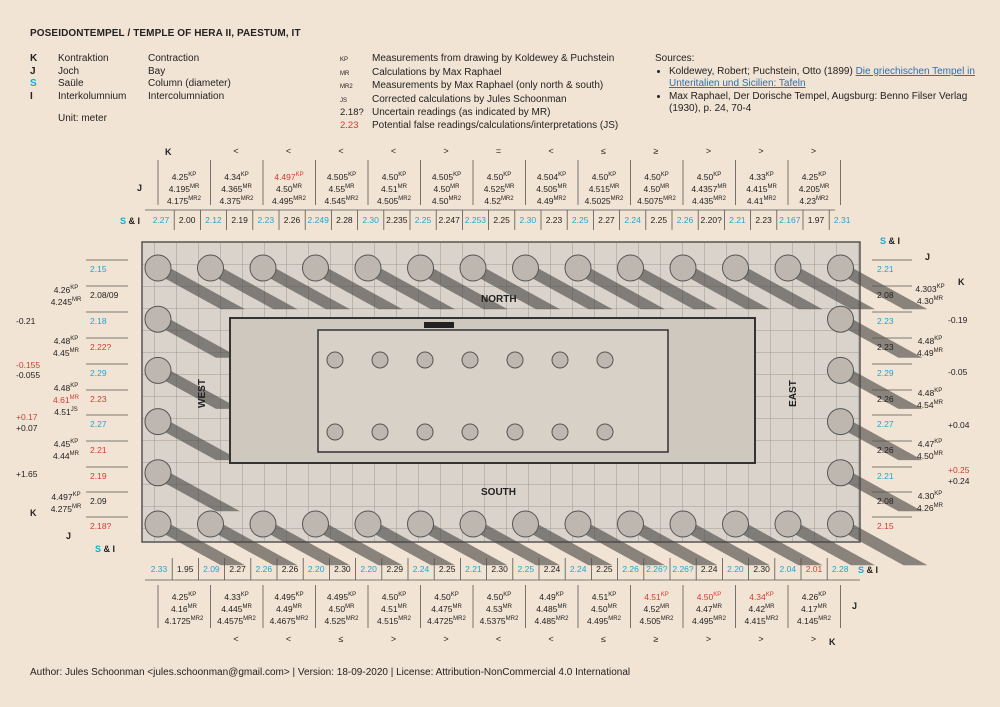 The width and height of the screenshot is (1000, 707). Describe the element at coordinates (101, 526) in the screenshot. I see `west-si-value: 2.18?` at that location.